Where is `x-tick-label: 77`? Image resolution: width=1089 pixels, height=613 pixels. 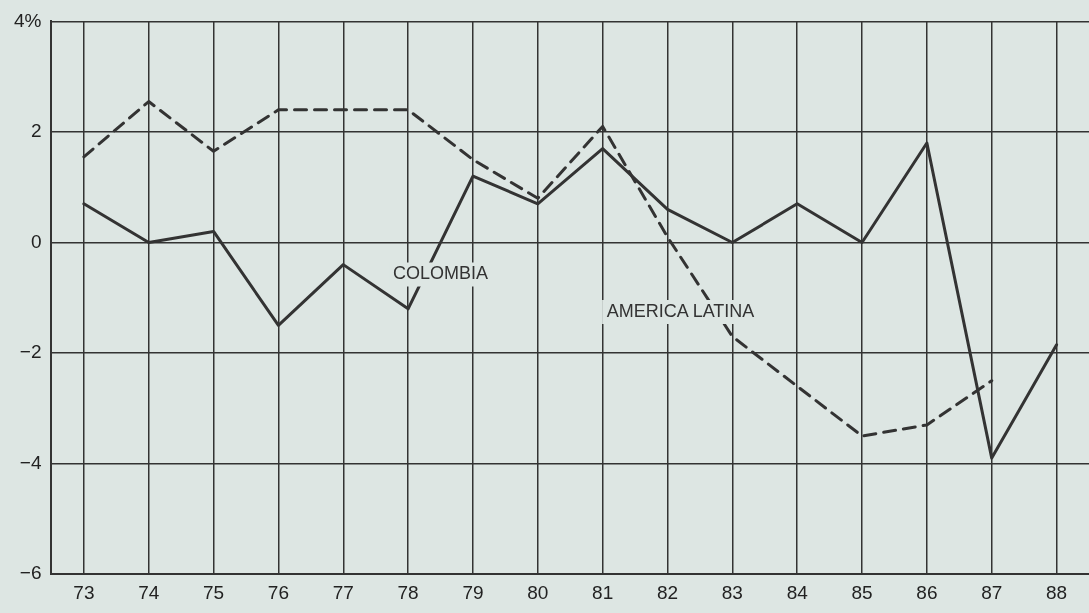 x-tick-label: 77 is located at coordinates (343, 592).